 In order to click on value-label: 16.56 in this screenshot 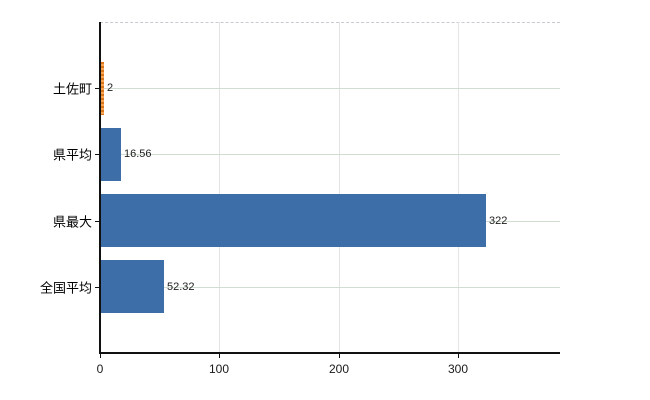, I will do `click(138, 154)`.